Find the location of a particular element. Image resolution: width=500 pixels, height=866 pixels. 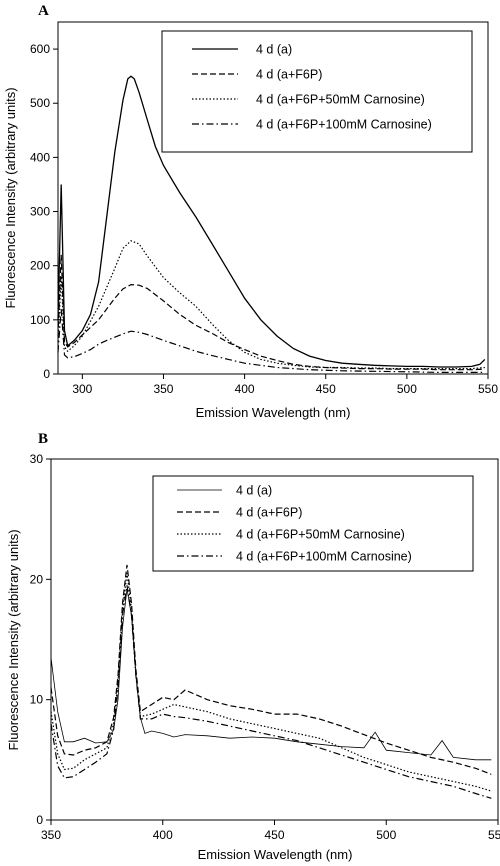

panel-a-y-tick-label: 100 is located at coordinates (40, 320).